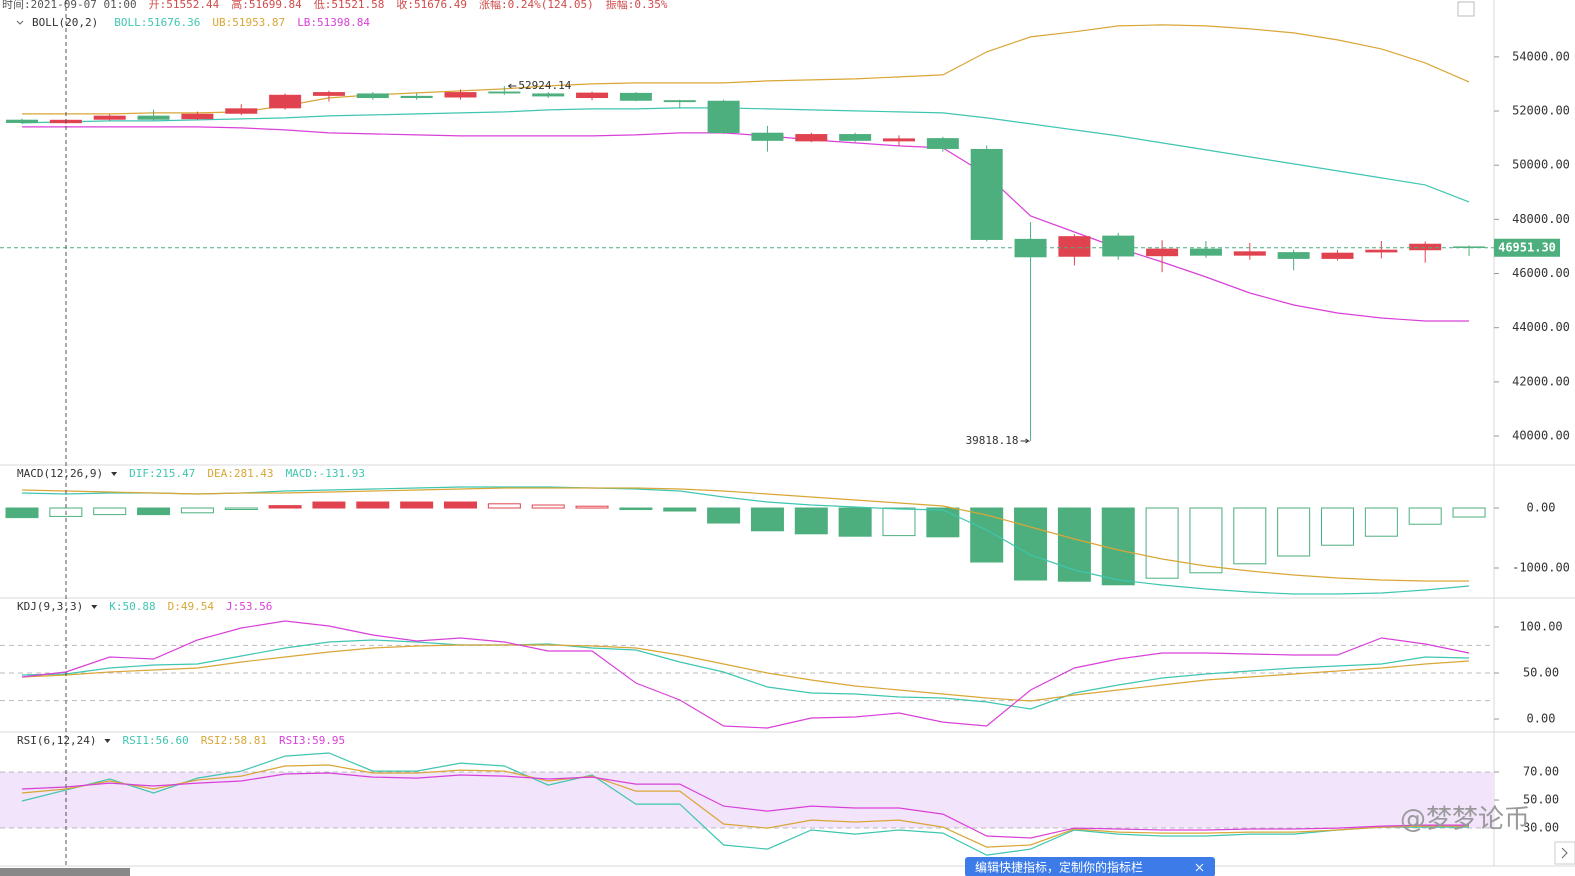 This screenshot has height=876, width=1575. What do you see at coordinates (1541, 56) in the screenshot?
I see `y-tick-label: 54000.00` at bounding box center [1541, 56].